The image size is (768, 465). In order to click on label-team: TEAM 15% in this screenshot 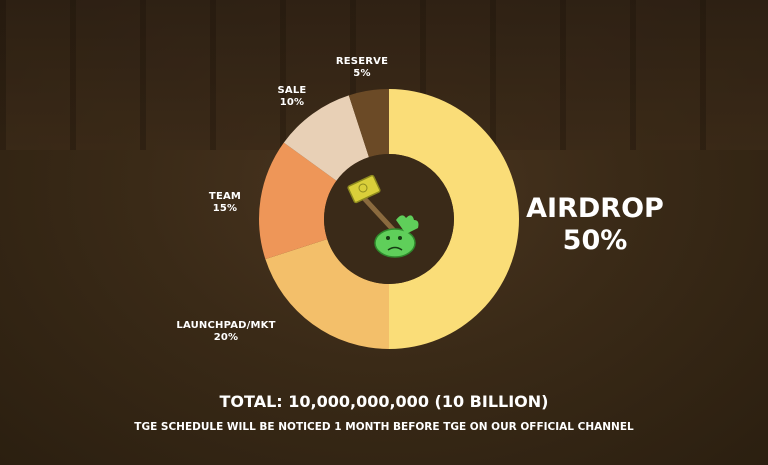, I will do `click(225, 203)`.